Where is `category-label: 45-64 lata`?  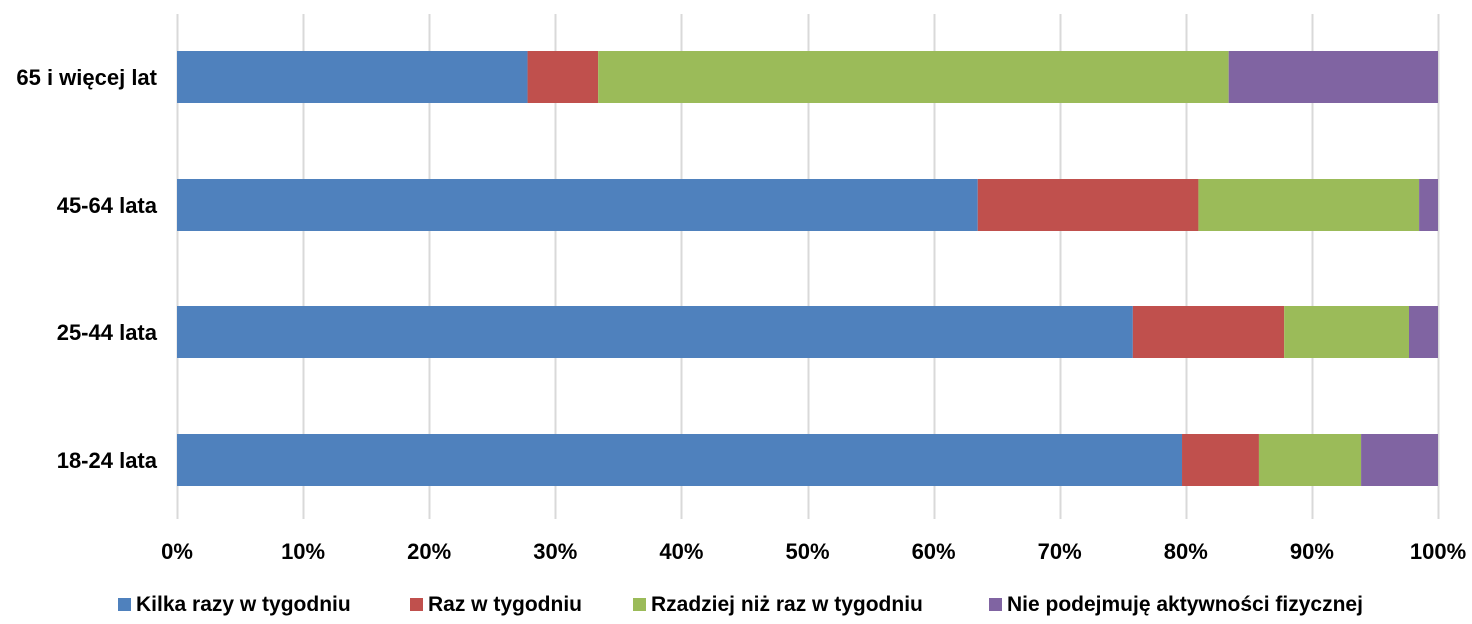 category-label: 45-64 lata is located at coordinates (107, 205).